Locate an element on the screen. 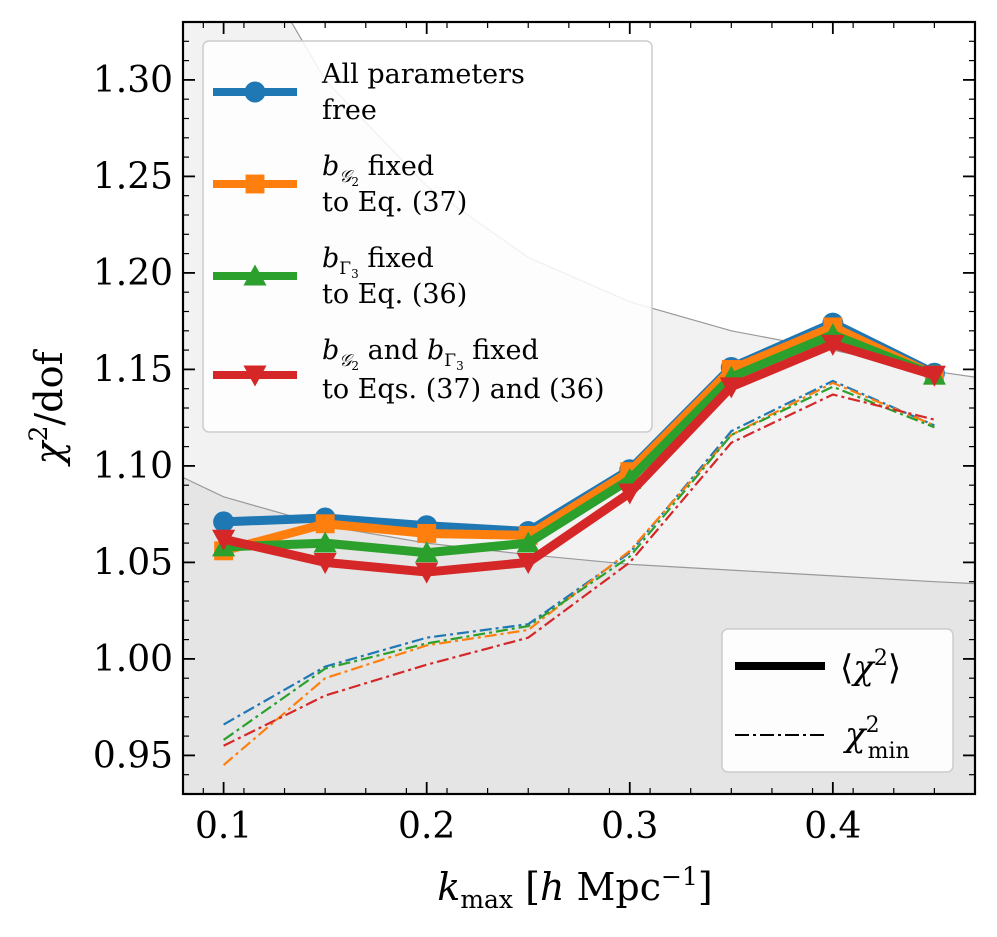  band-lower-edge is located at coordinates (579, 530).